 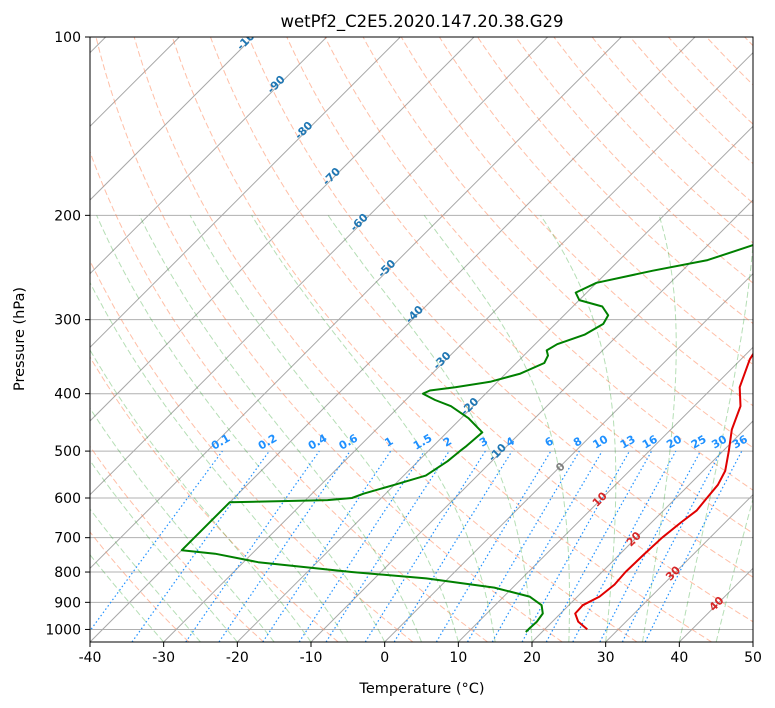 What do you see at coordinates (67, 573) in the screenshot?
I see `y-tick-label: 800` at bounding box center [67, 573].